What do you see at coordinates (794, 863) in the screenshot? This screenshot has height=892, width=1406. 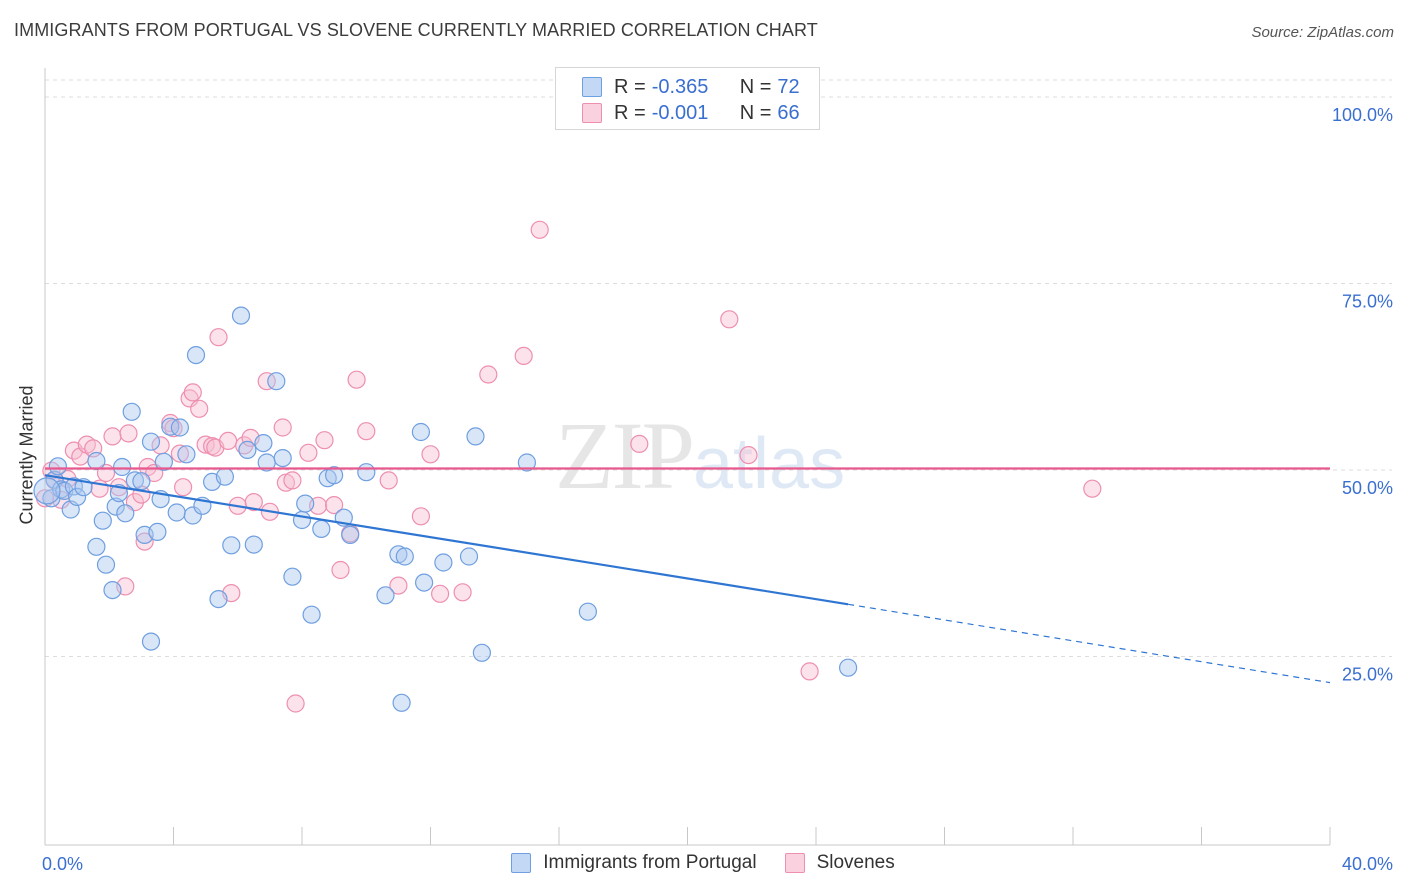 I see `series-swatch-slovenes` at bounding box center [794, 863].